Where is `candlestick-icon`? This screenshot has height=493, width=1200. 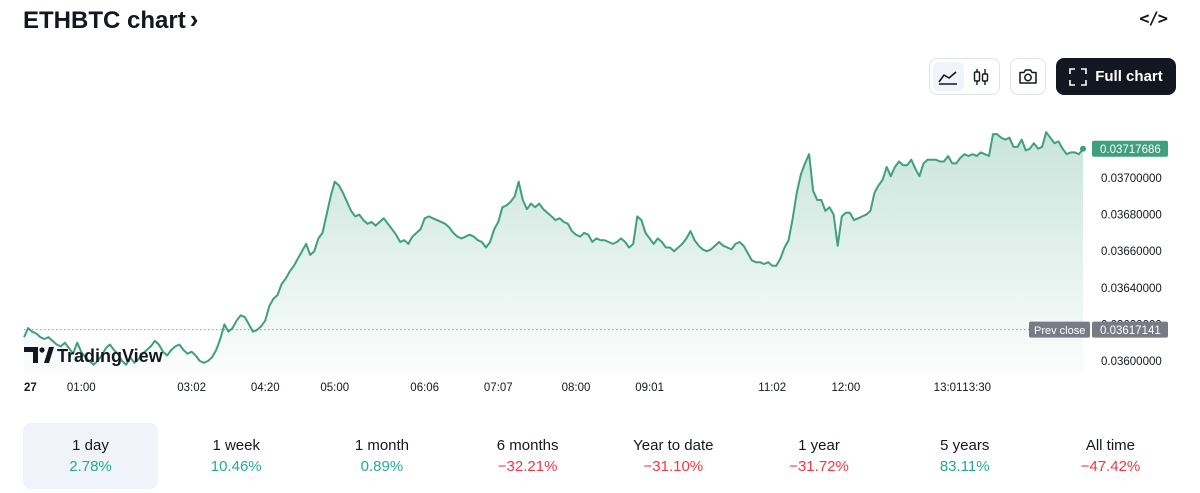 candlestick-icon is located at coordinates (980, 76).